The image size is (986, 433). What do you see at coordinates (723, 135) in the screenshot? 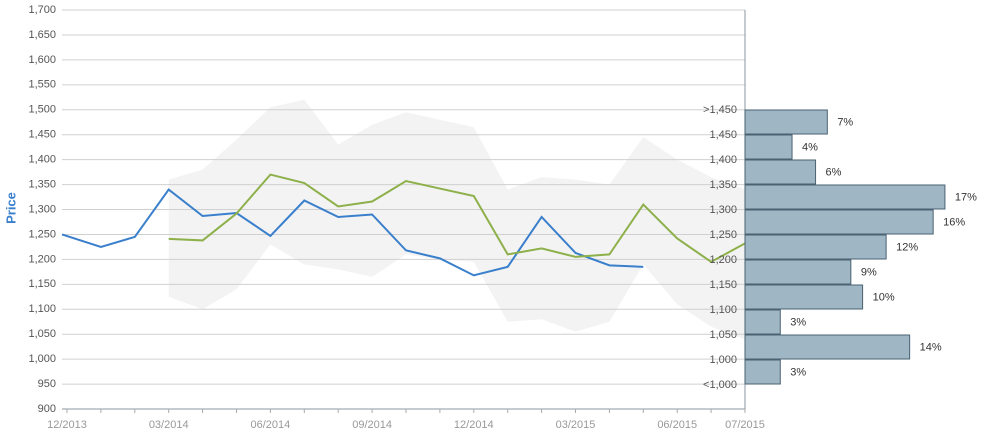
I see `bin-label: 1,450` at bounding box center [723, 135].